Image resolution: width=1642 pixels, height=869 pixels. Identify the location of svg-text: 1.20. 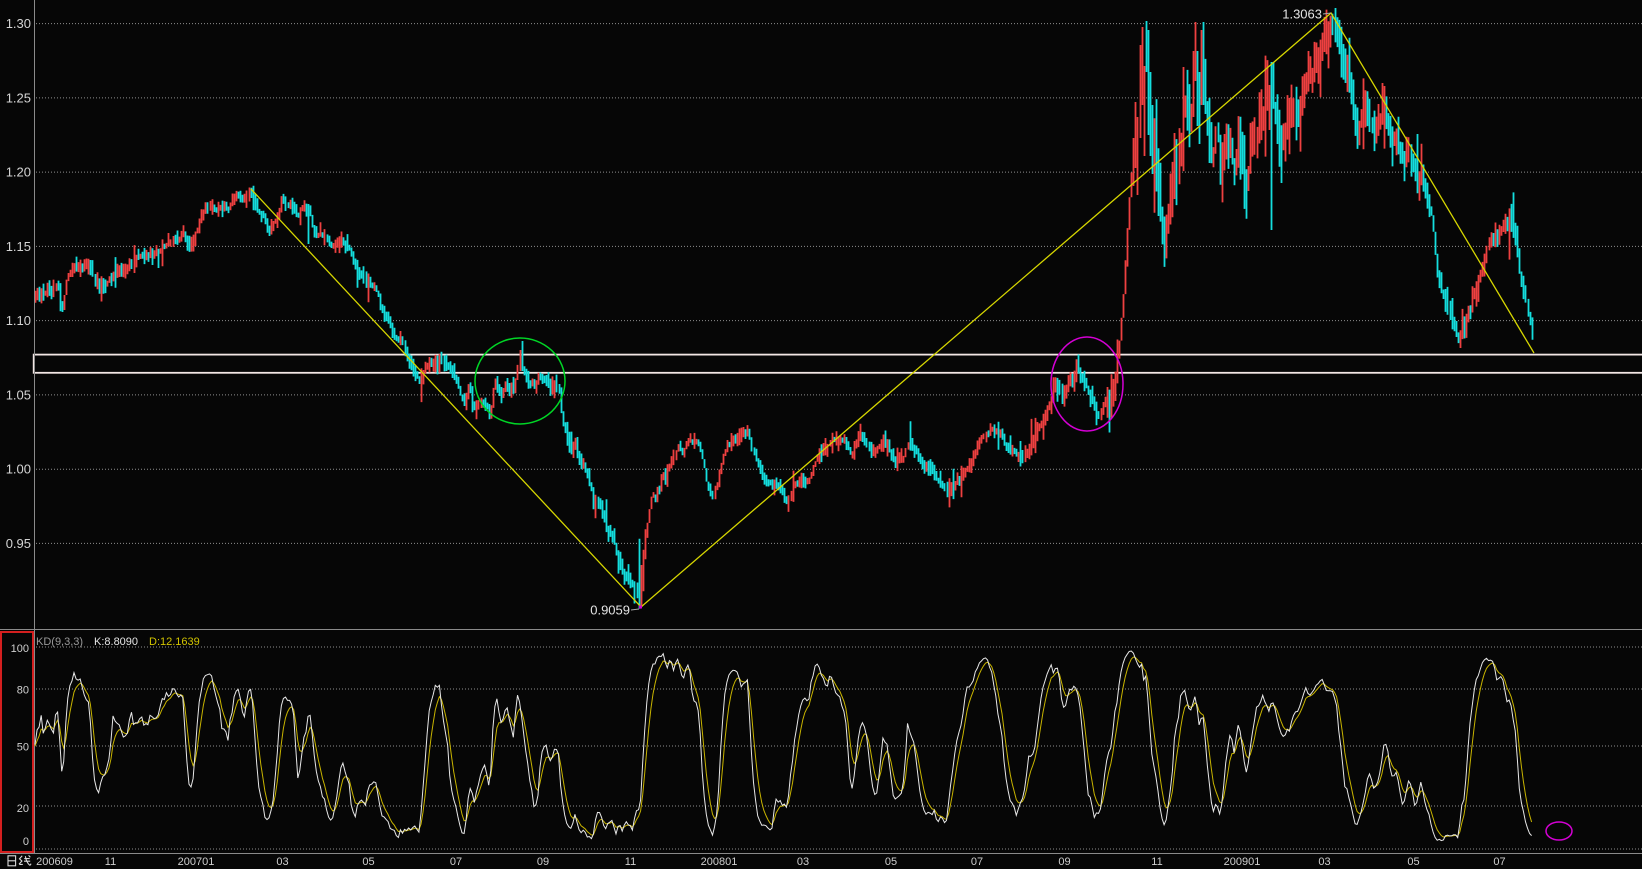
(18, 172).